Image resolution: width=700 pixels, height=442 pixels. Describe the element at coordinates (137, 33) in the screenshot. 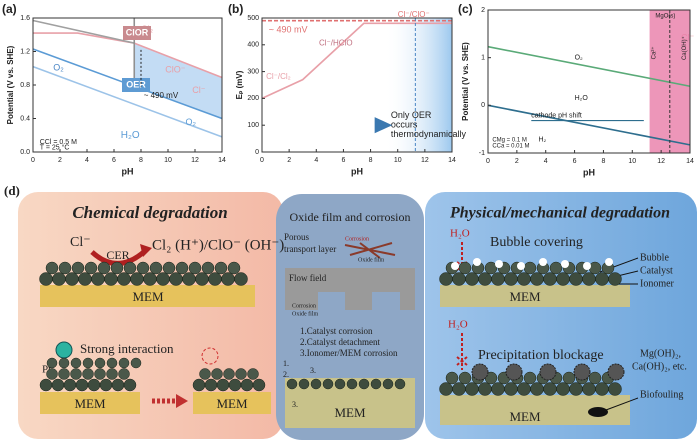

I see `annotation-box` at that location.